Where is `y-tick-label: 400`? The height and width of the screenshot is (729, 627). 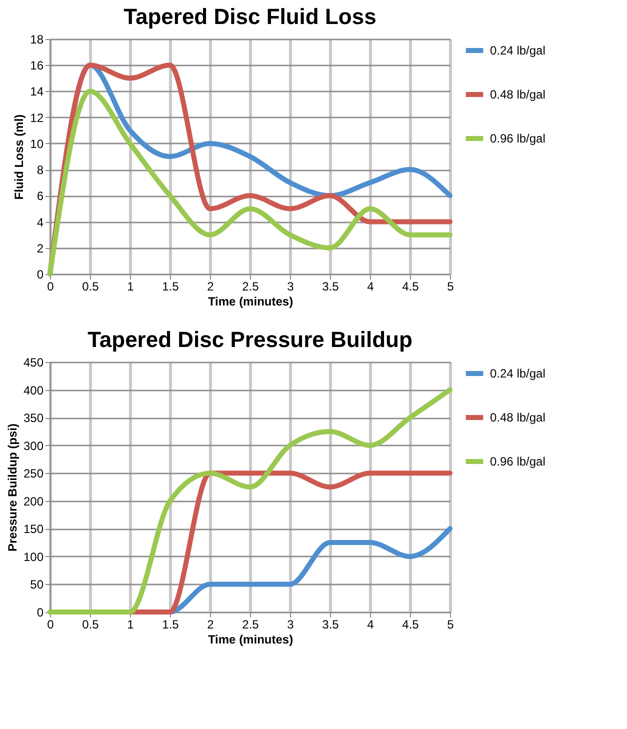
y-tick-label: 400 is located at coordinates (33, 390).